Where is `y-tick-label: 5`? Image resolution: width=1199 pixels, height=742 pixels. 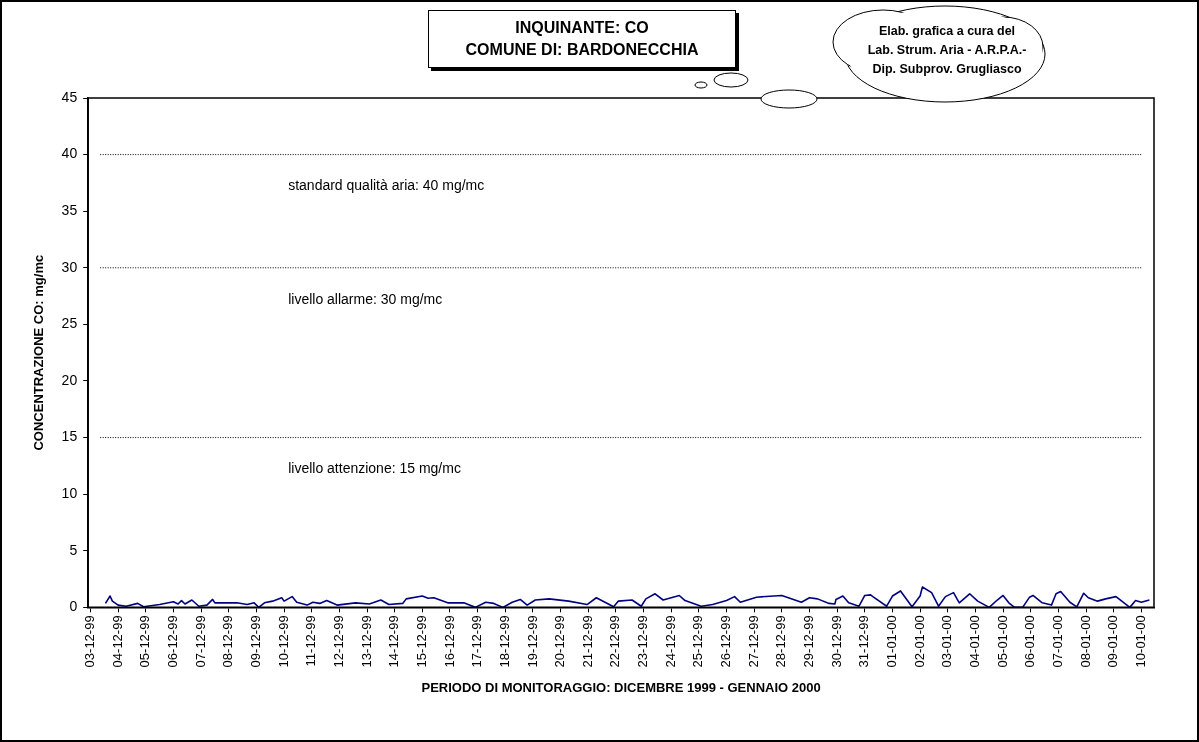
y-tick-label: 5 is located at coordinates (73, 549).